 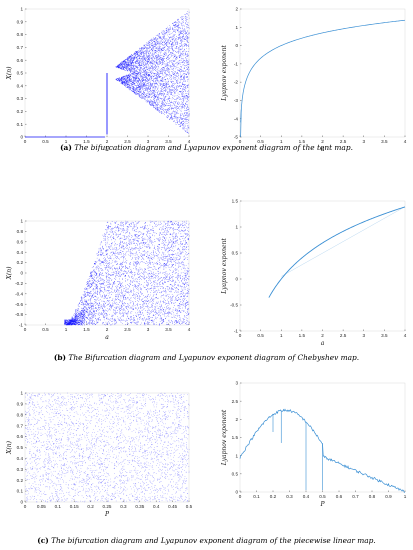 I want to click on x-tick-label: 0.05, so click(x=41, y=506).